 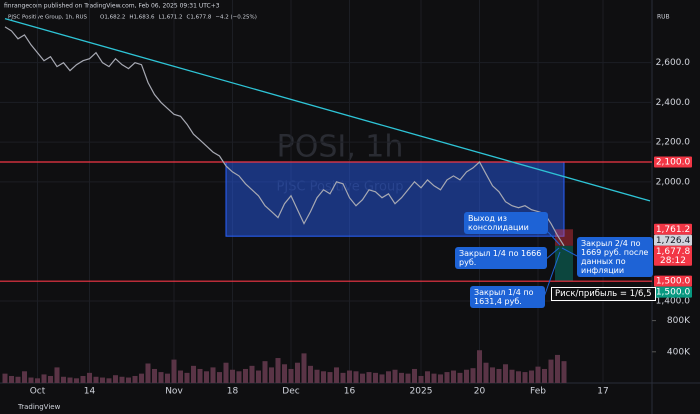 I want to click on x-tick-label: 2025, so click(x=421, y=392).